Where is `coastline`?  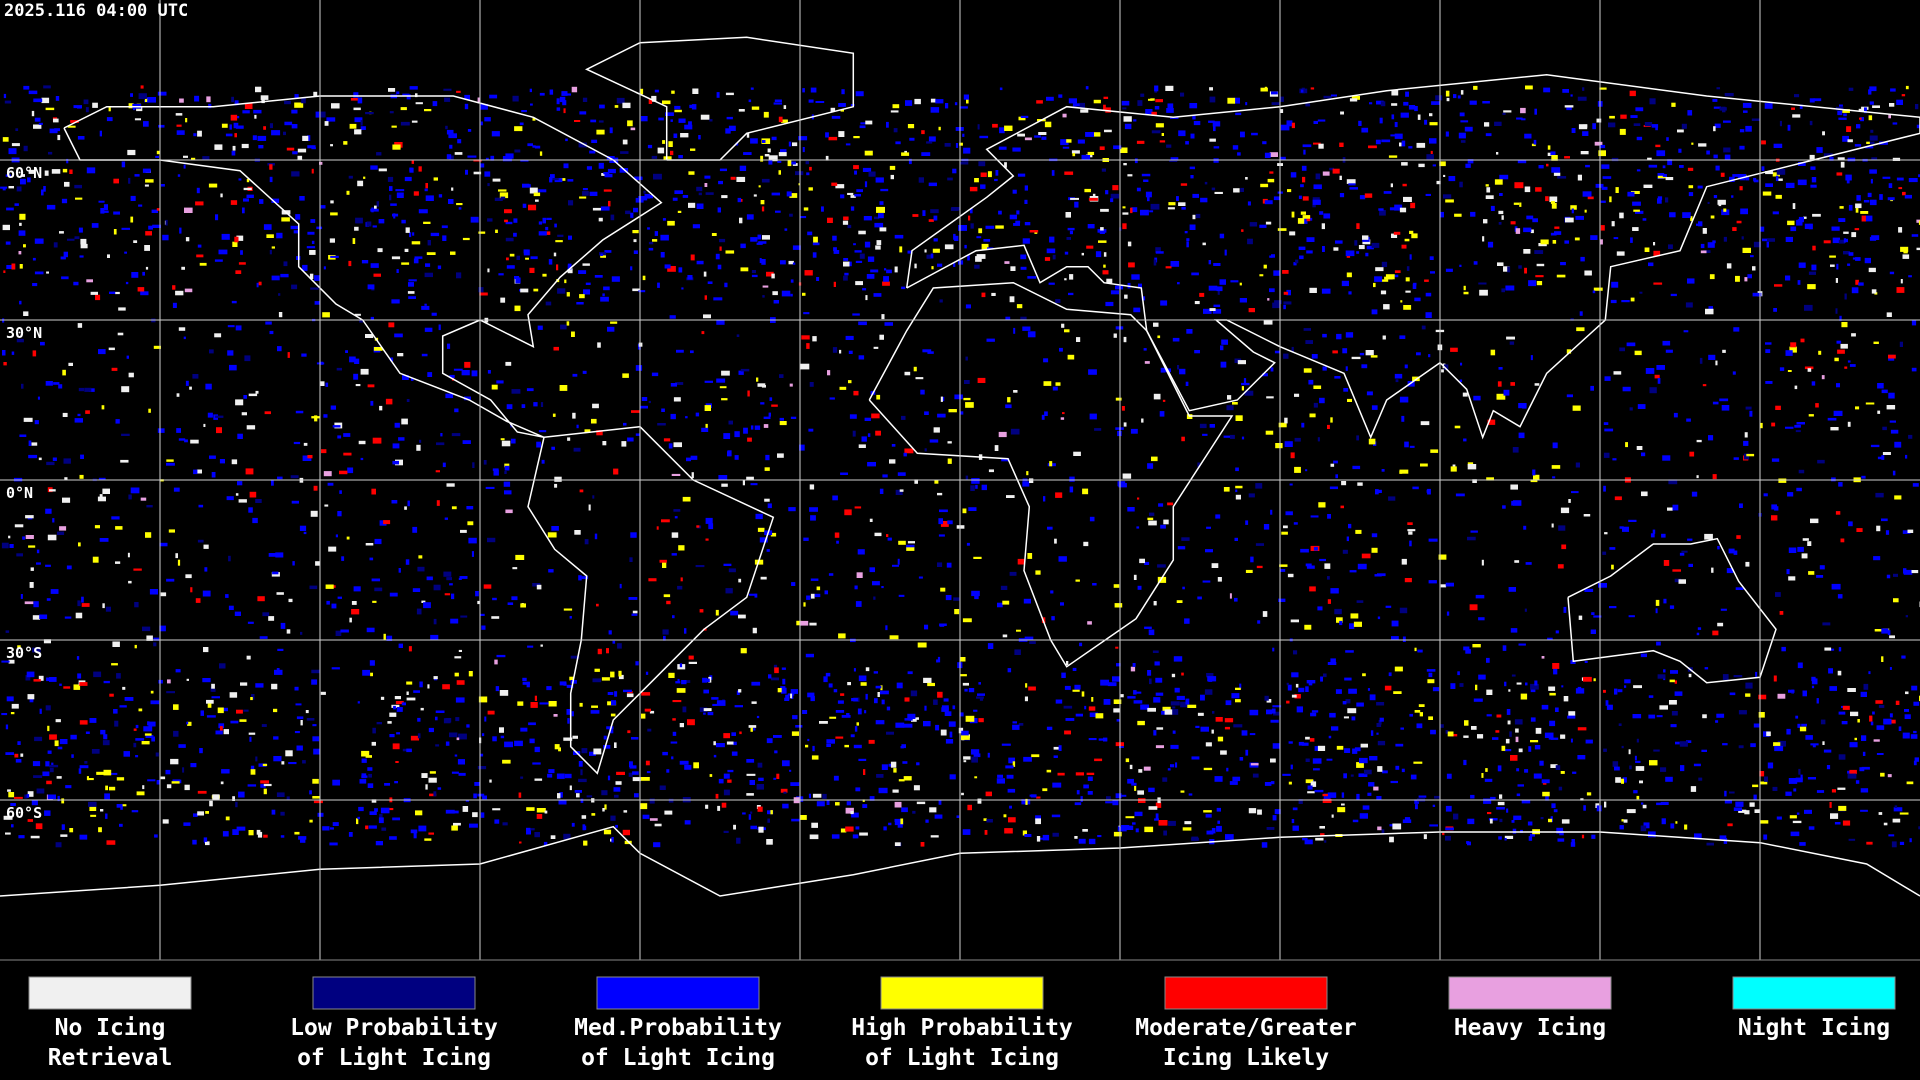
coastline is located at coordinates (363, 267).